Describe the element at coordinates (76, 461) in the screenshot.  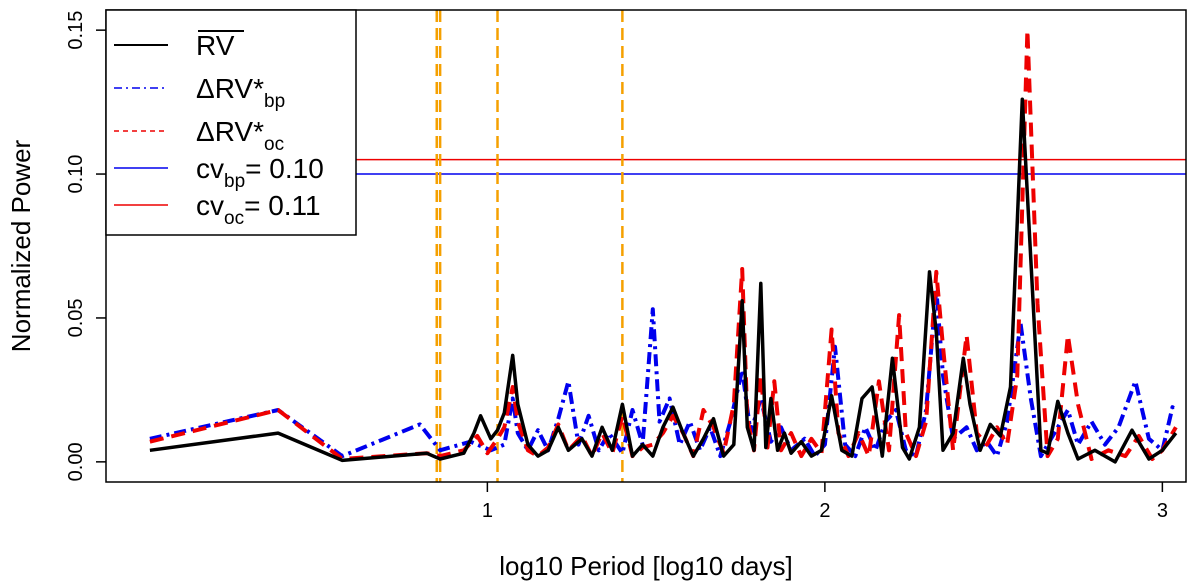
I see `y-tick-label-0: 0.00` at that location.